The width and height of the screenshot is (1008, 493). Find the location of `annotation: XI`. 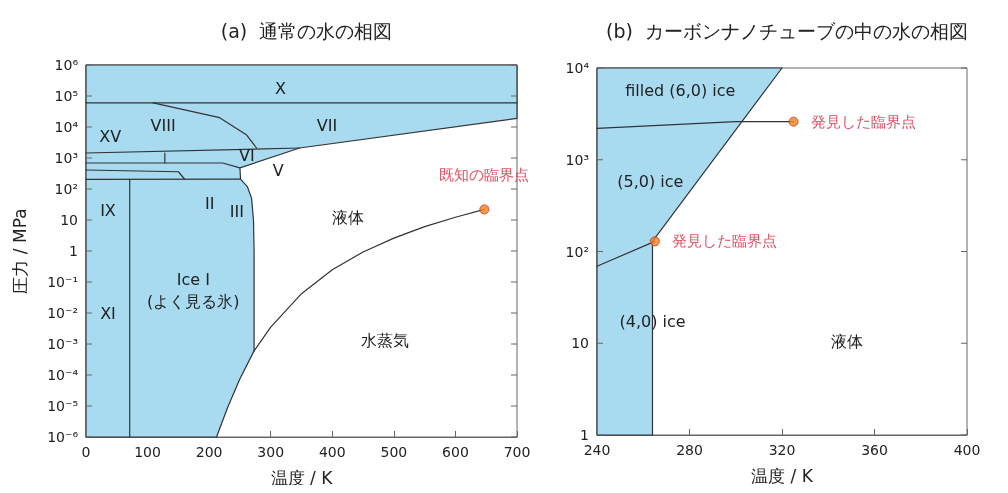

annotation: XI is located at coordinates (108, 313).